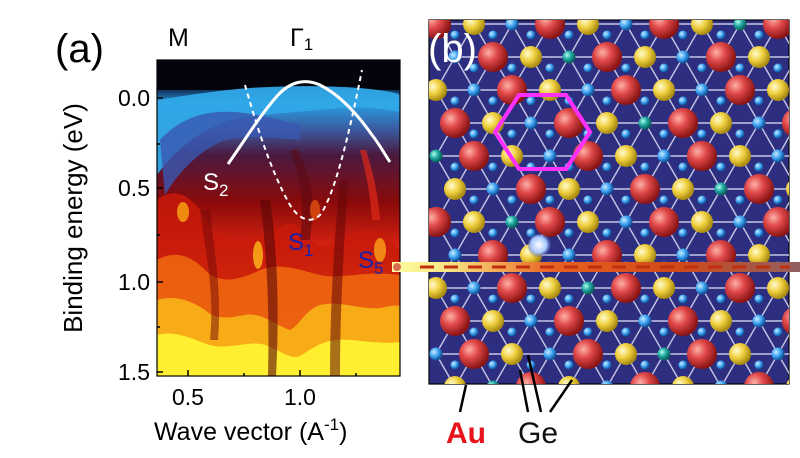 The width and height of the screenshot is (800, 458). I want to click on legend-ge: Ge, so click(538, 433).